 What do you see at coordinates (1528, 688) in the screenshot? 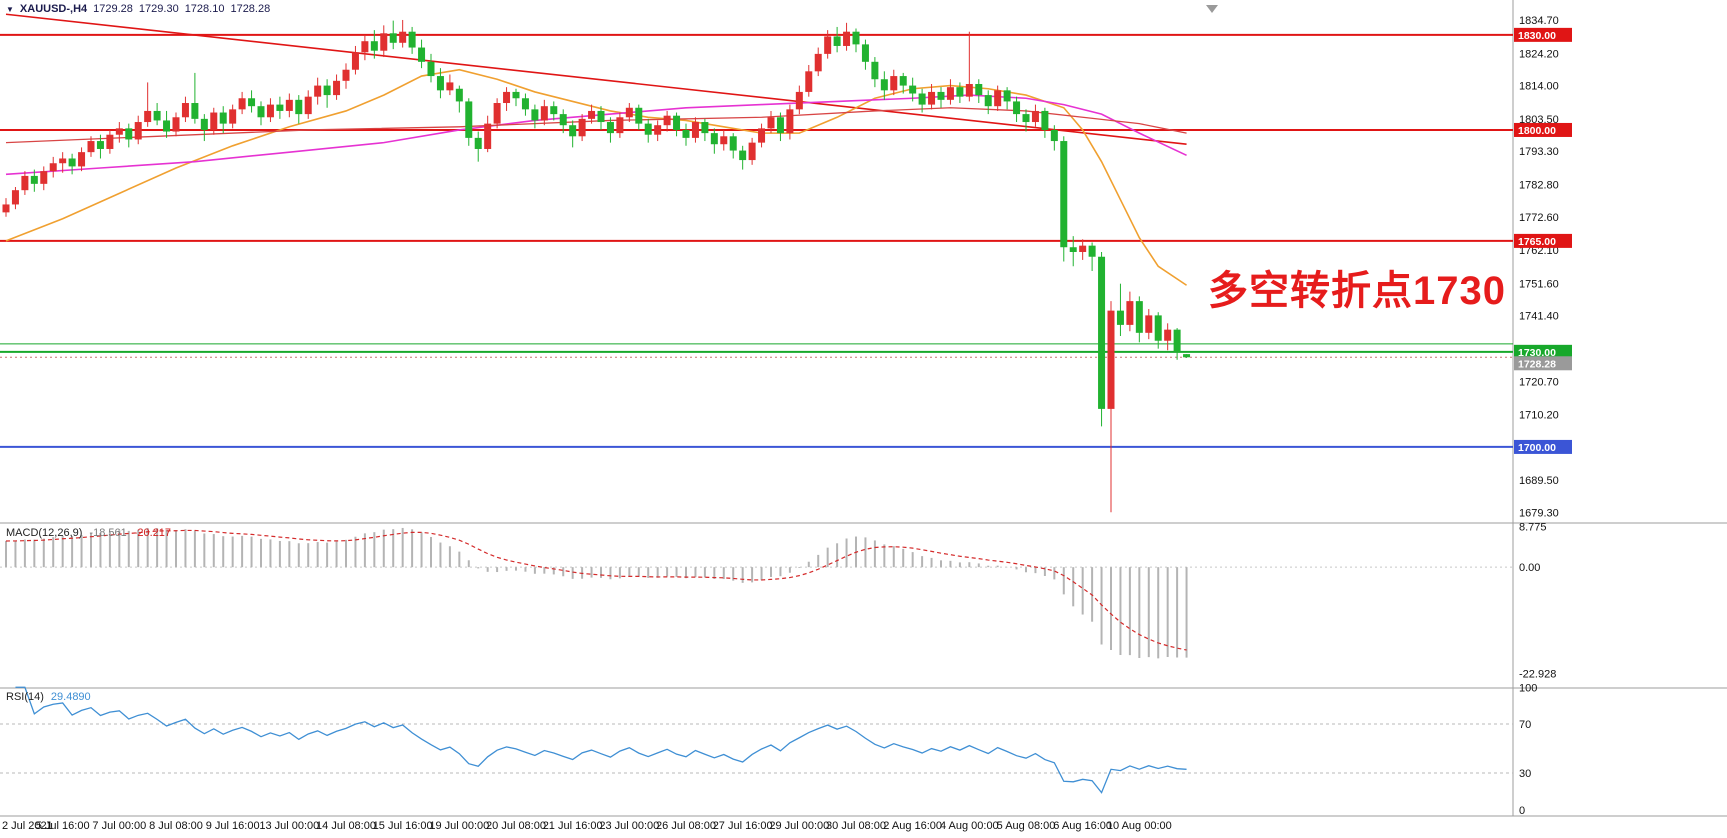
I see `svg-text: 100` at bounding box center [1528, 688].